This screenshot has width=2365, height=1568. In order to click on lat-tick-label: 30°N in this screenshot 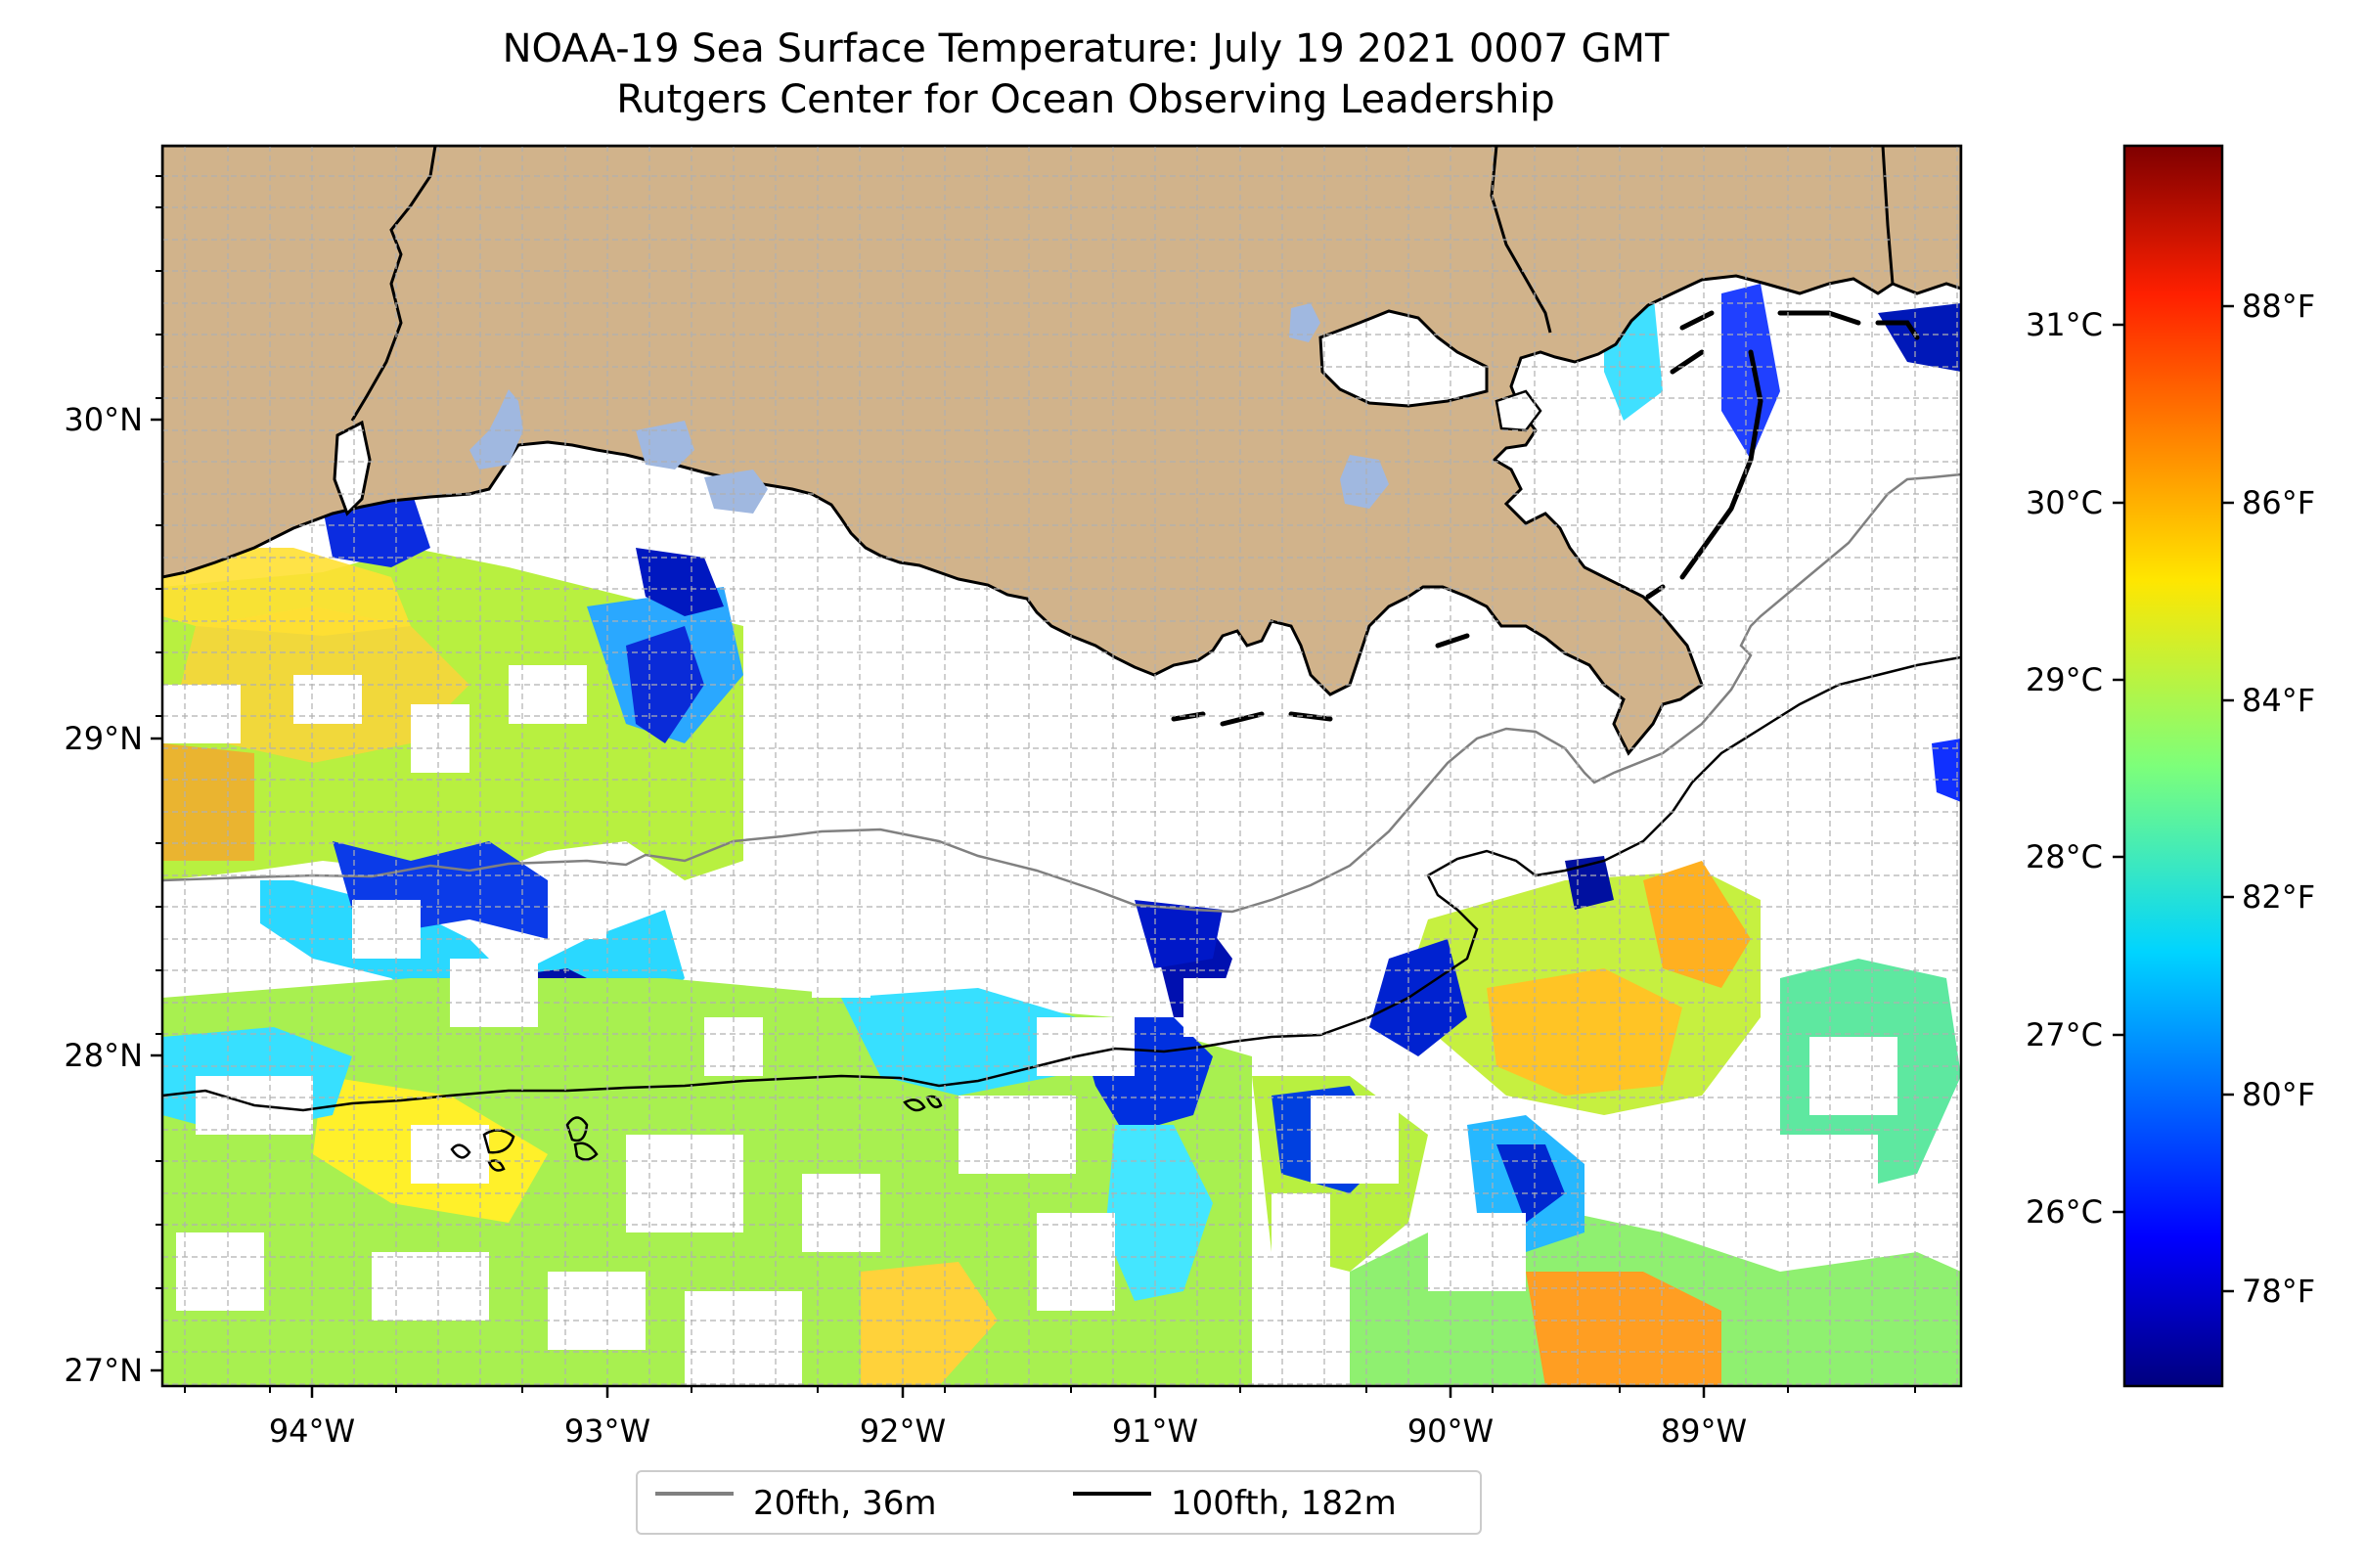, I will do `click(103, 419)`.